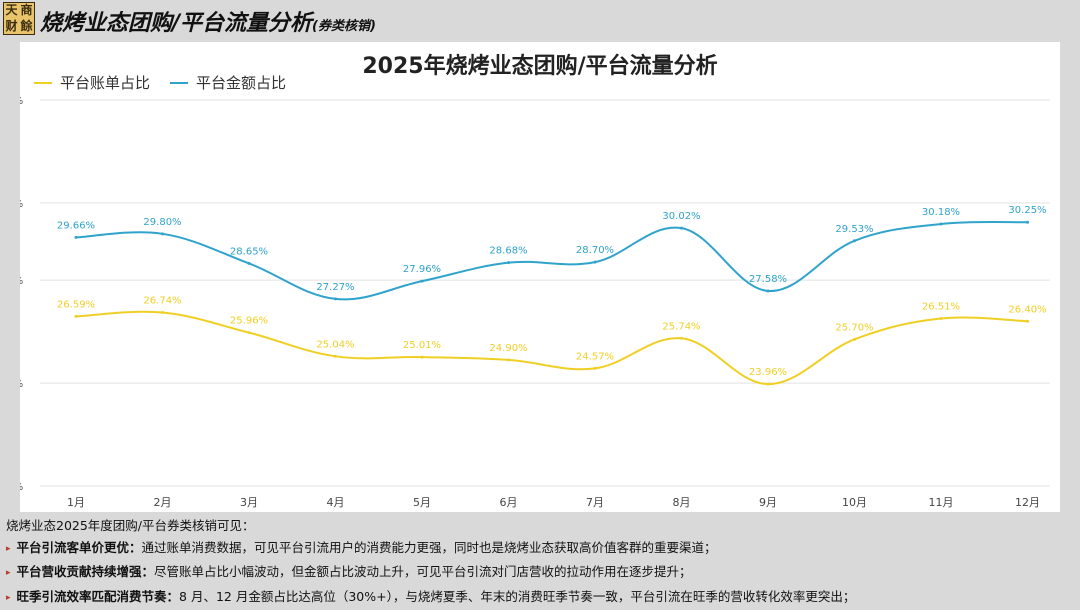  I want to click on note-heading: 平台引流客单价更优：, so click(79, 547).